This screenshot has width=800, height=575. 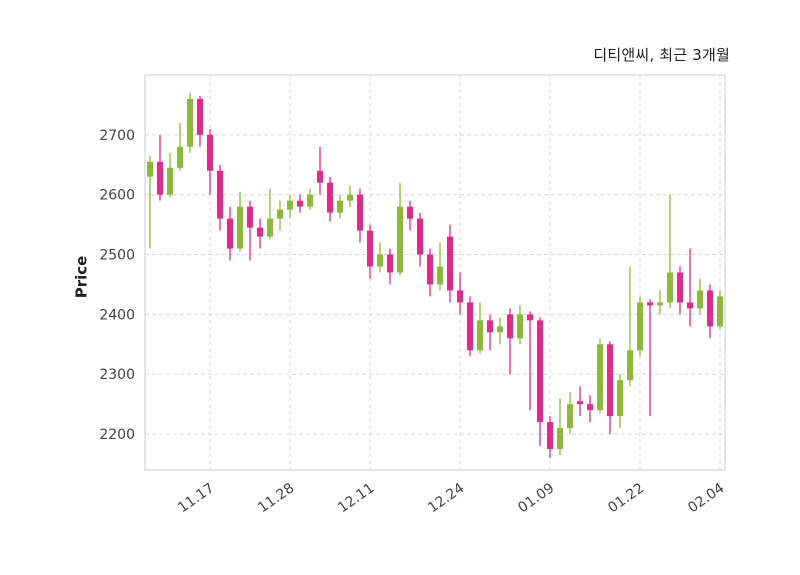 I want to click on svg-text: 2300, so click(x=117, y=375).